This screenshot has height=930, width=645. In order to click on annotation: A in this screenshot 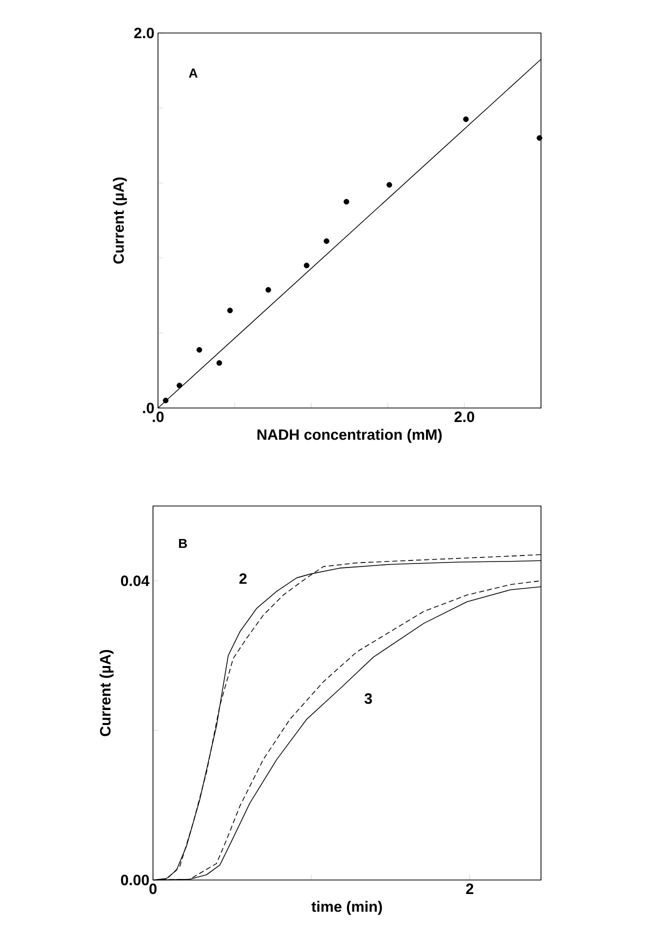, I will do `click(193, 73)`.